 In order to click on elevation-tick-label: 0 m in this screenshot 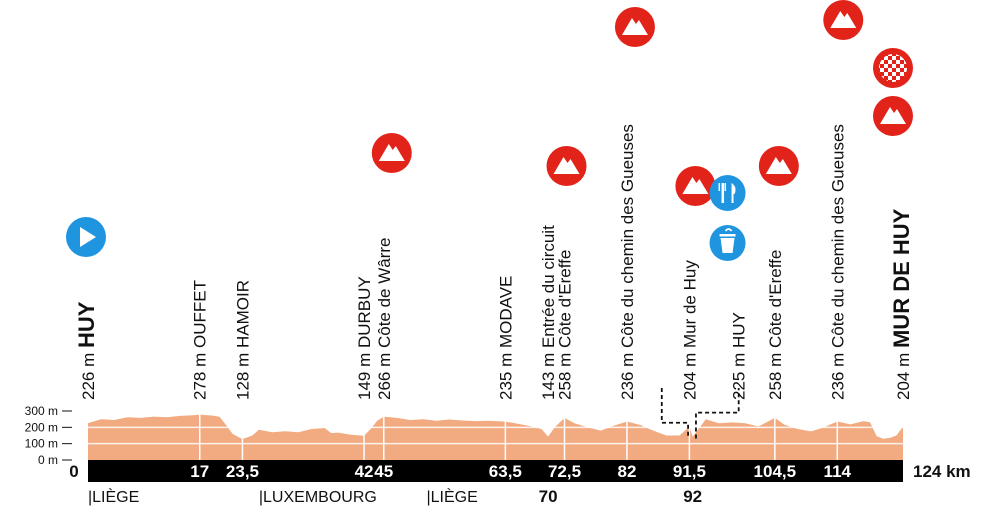, I will do `click(48, 460)`.